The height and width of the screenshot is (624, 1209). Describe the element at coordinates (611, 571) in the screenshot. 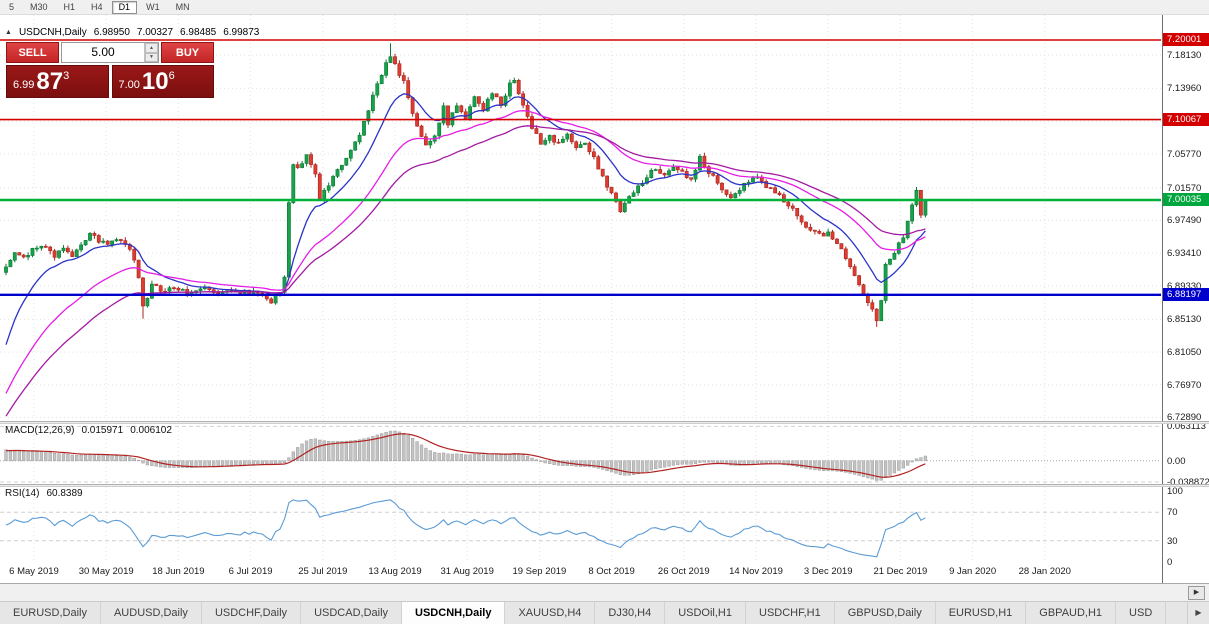

I see `date-axis-label: 8 Oct 2019` at that location.